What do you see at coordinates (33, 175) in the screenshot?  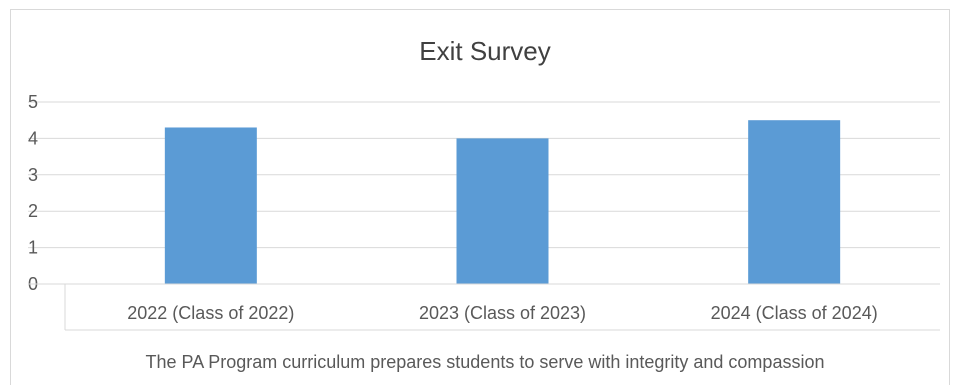 I see `y-tick-label-3: 3` at bounding box center [33, 175].